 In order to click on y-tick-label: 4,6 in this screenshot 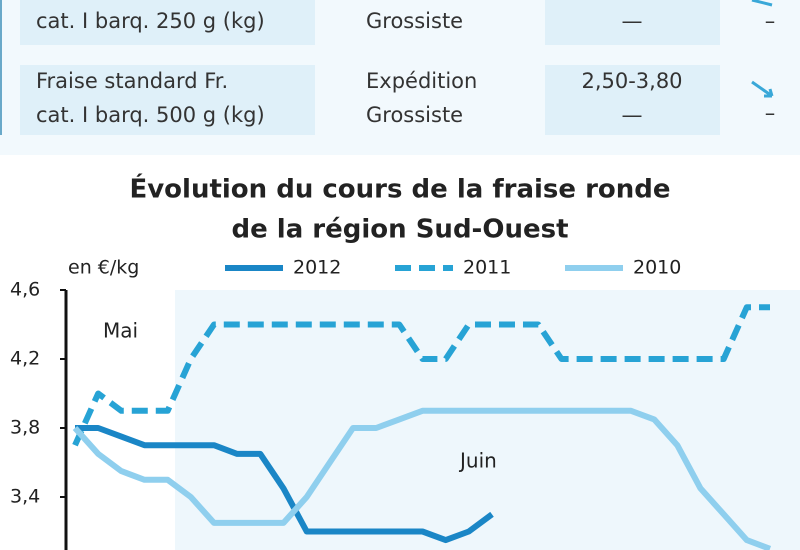, I will do `click(25, 290)`.